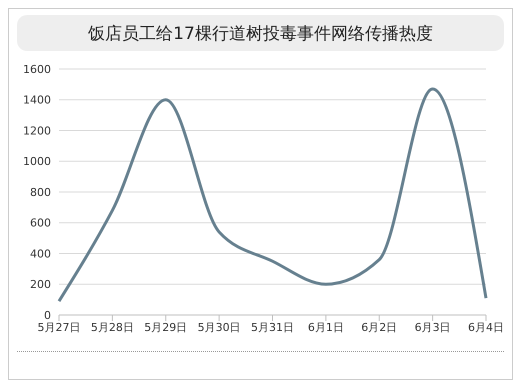  I want to click on x-tick-label: 6月1日, so click(326, 327).